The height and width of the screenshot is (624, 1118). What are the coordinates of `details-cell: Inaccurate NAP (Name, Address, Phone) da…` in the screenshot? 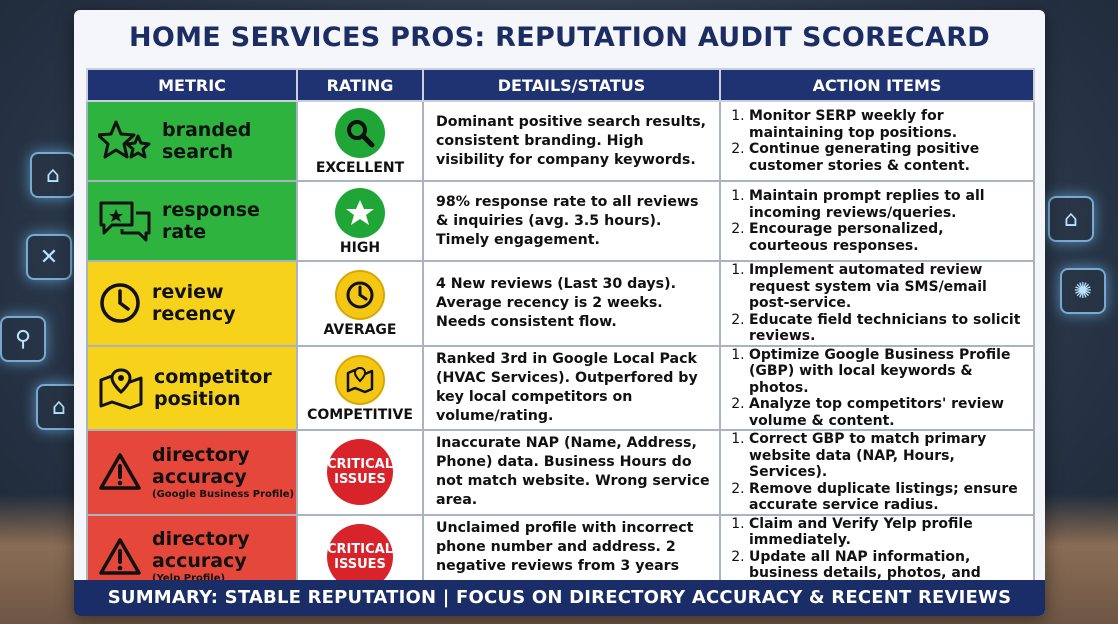 It's located at (571, 472).